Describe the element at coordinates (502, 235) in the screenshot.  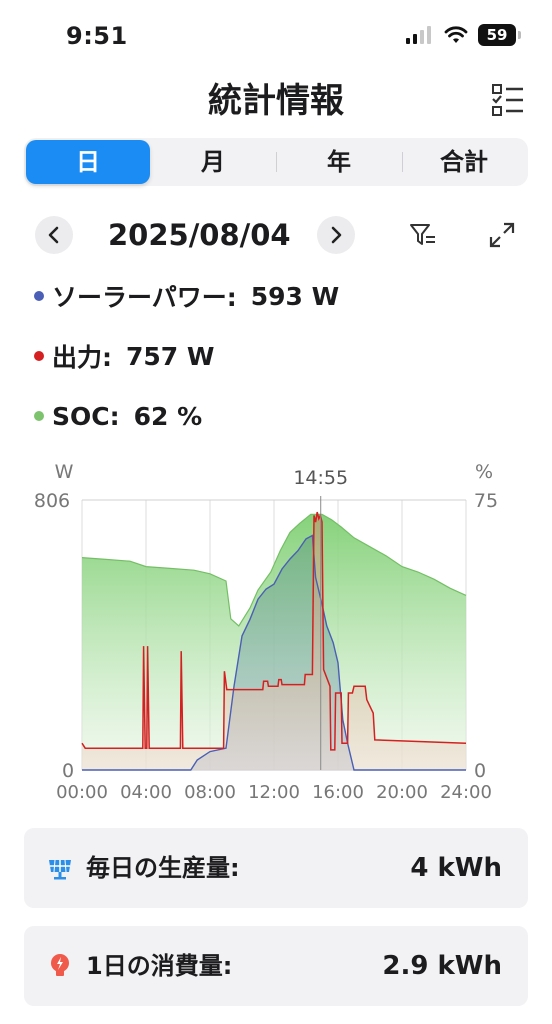
I see `expand-icon` at that location.